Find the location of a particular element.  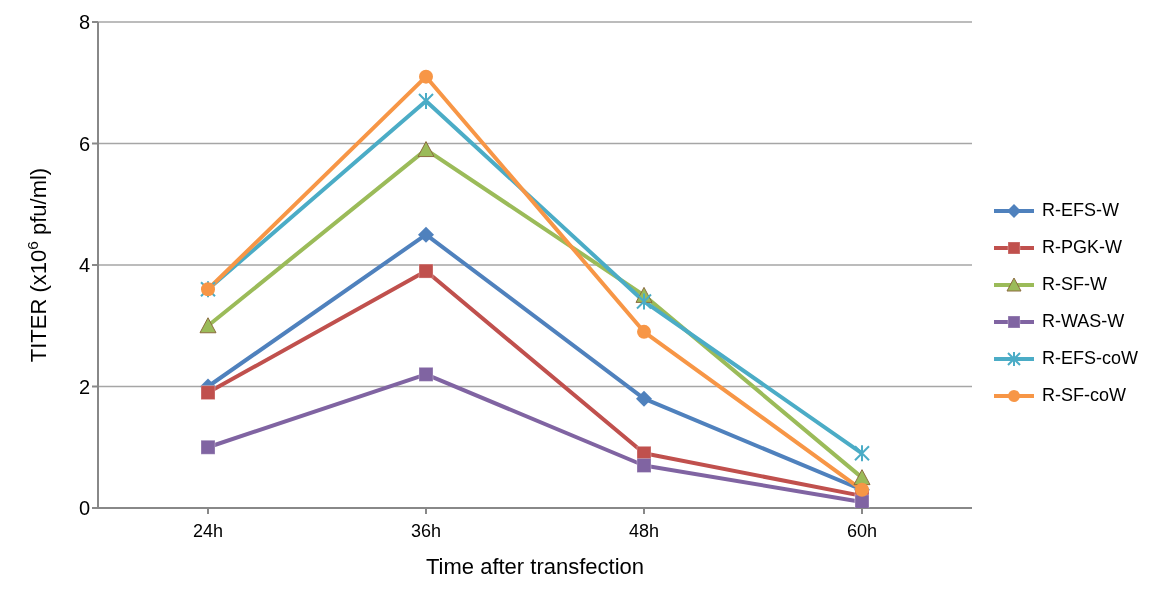

x-axis-title: Time after transfection is located at coordinates (535, 566).